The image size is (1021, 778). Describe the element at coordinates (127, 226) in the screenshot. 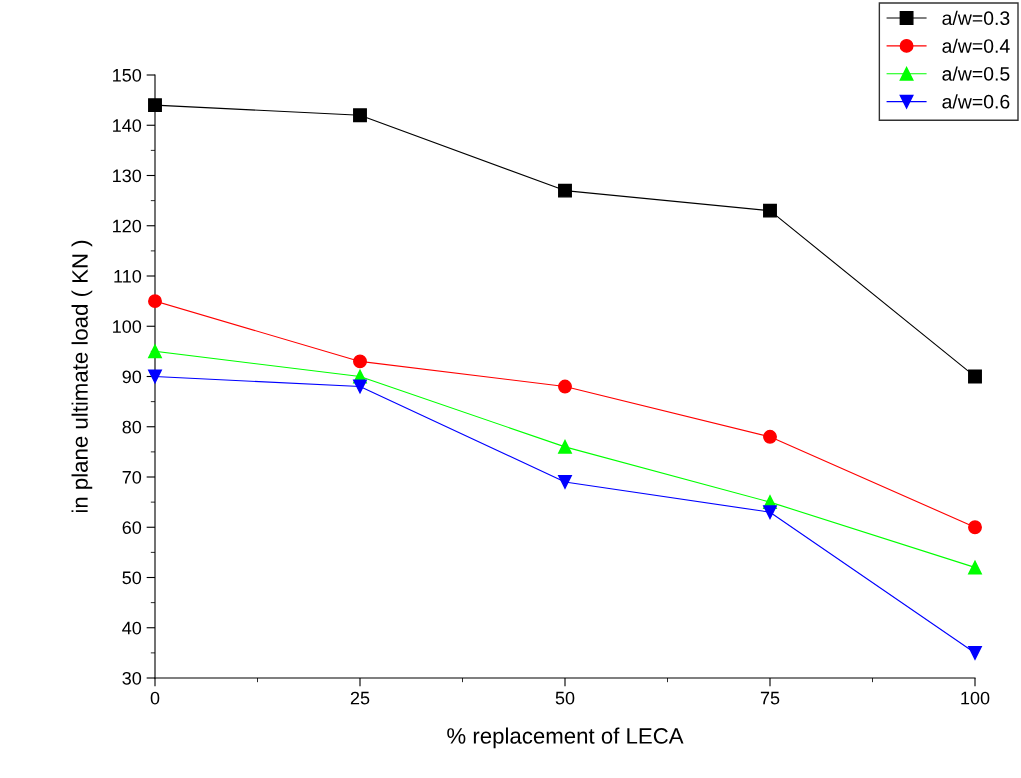

I see `y-tick-label: 120` at that location.